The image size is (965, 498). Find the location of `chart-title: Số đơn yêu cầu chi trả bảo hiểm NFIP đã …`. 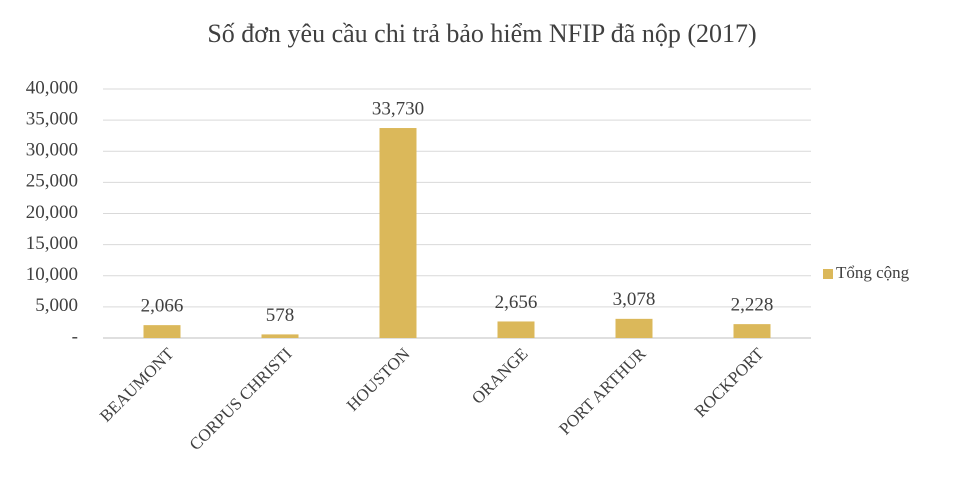

chart-title: Số đơn yêu cầu chi trả bảo hiểm NFIP đã … is located at coordinates (481, 33).